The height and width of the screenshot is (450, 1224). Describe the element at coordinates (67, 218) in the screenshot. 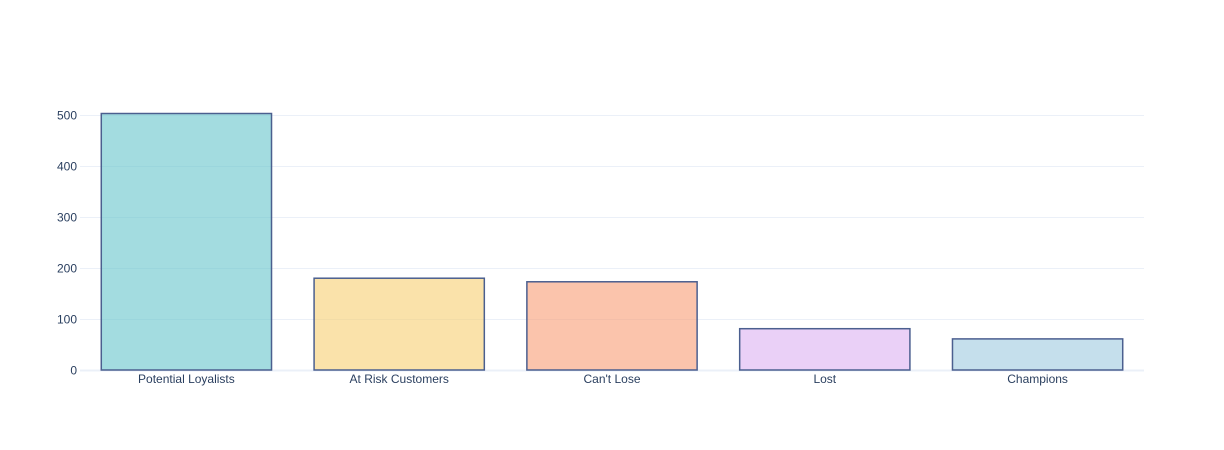

I see `y-tick-label: 300` at that location.